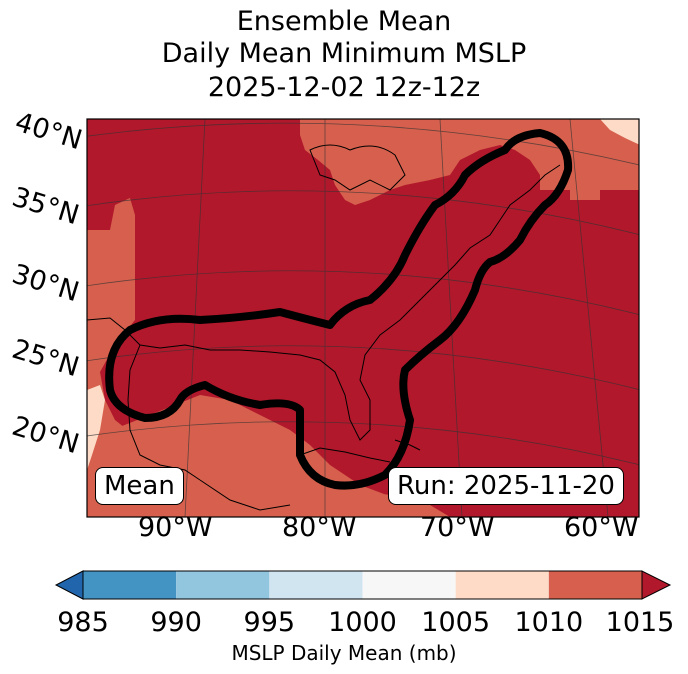 This screenshot has height=674, width=688. What do you see at coordinates (456, 622) in the screenshot?
I see `colorbar-tick-label: 1005` at bounding box center [456, 622].